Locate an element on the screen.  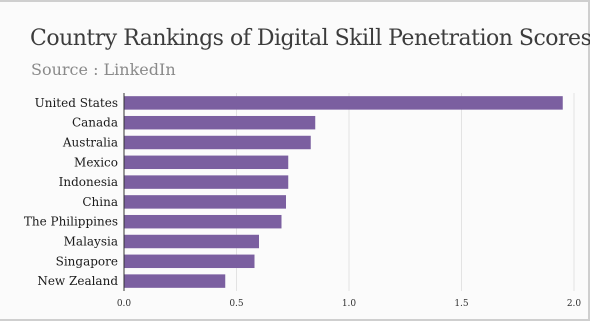
category-label-9: New Zealand is located at coordinates (77, 281).